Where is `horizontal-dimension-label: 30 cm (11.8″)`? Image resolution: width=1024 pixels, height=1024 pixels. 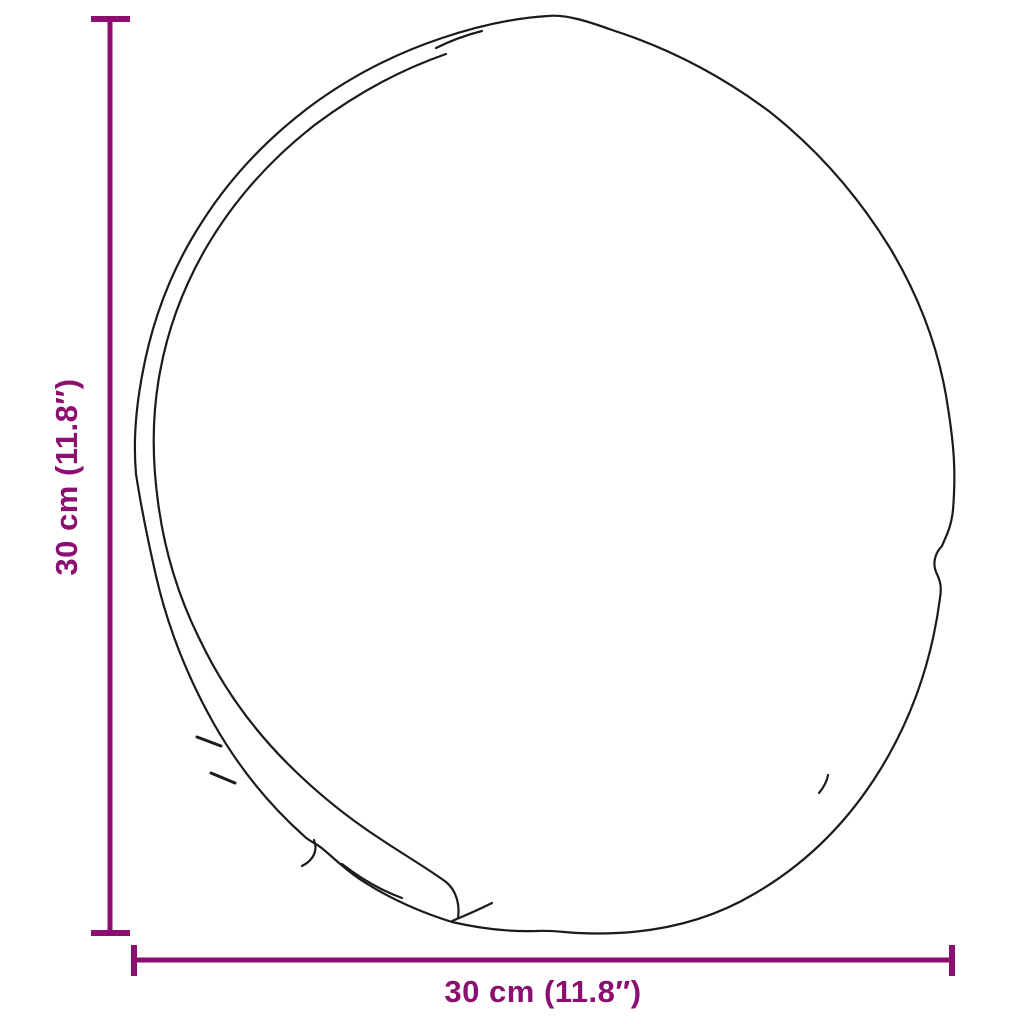
horizontal-dimension-label: 30 cm (11.8″) is located at coordinates (543, 991).